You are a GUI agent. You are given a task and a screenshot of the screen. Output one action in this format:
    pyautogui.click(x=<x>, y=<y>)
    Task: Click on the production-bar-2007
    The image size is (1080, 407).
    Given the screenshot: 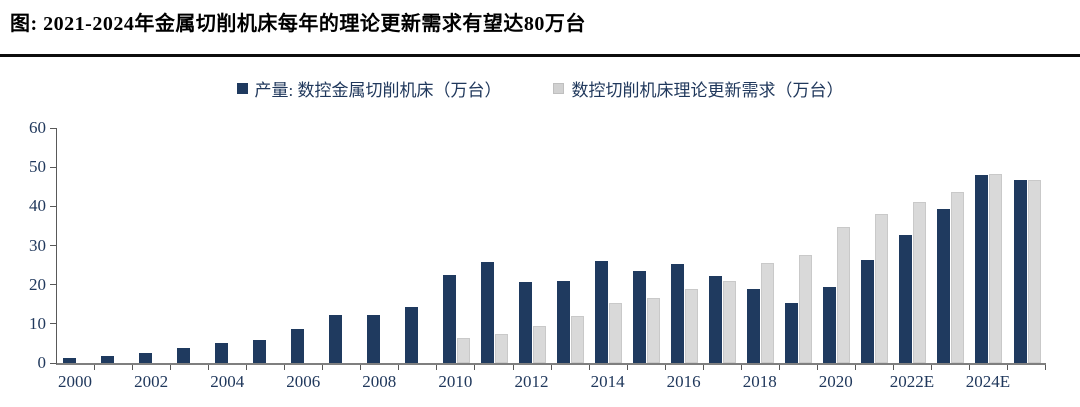 What is the action you would take?
    pyautogui.click(x=335, y=339)
    